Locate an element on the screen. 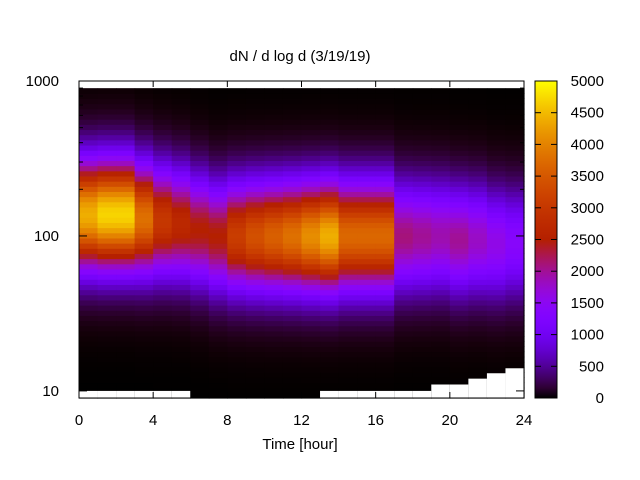 The height and width of the screenshot is (480, 640). missing-data-region is located at coordinates (366, 394).